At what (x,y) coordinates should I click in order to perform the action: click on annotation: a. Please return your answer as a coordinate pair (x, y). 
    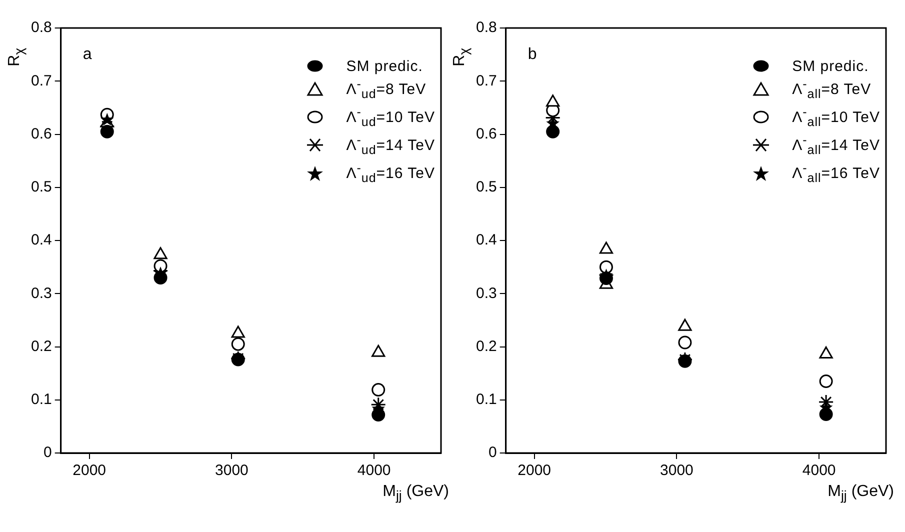
    Looking at the image, I should click on (87, 55).